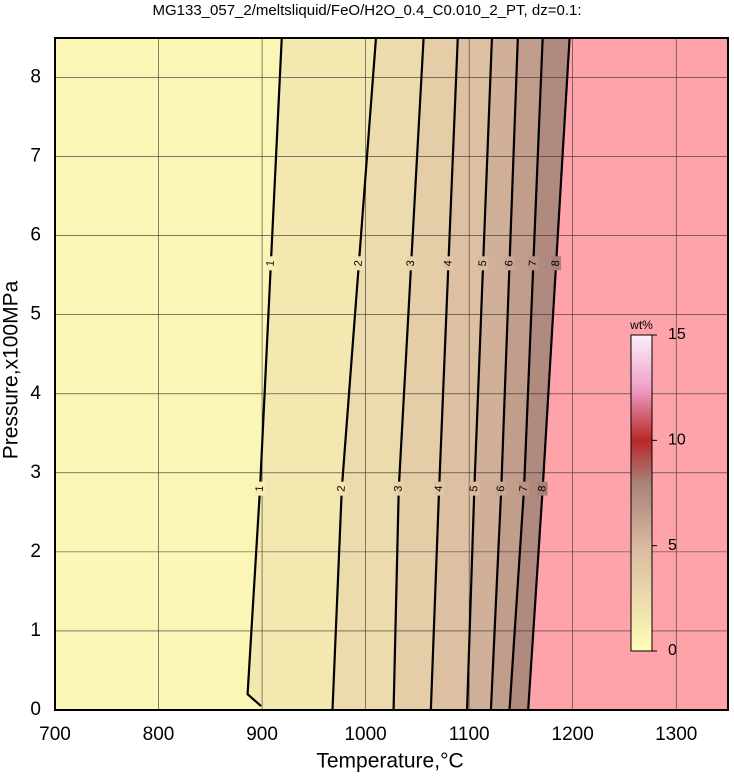 This screenshot has width=734, height=776. I want to click on y-tick-label: 7, so click(35, 156).